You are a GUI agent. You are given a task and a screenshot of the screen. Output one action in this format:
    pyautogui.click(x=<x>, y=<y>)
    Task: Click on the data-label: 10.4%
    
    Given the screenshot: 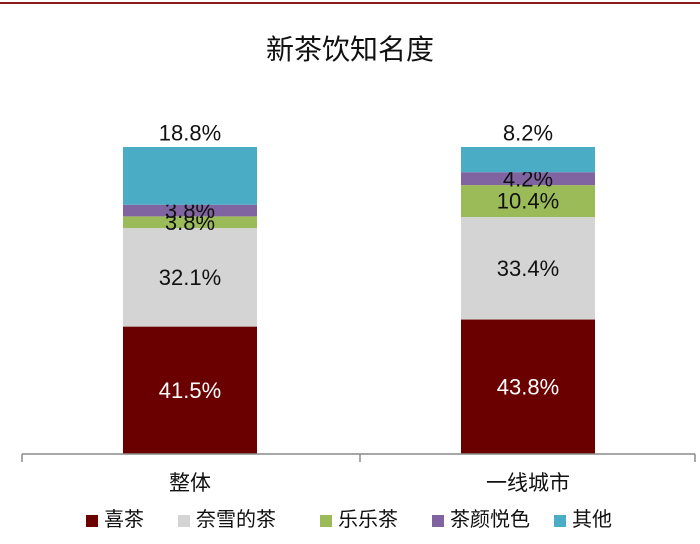 What is the action you would take?
    pyautogui.click(x=528, y=201)
    